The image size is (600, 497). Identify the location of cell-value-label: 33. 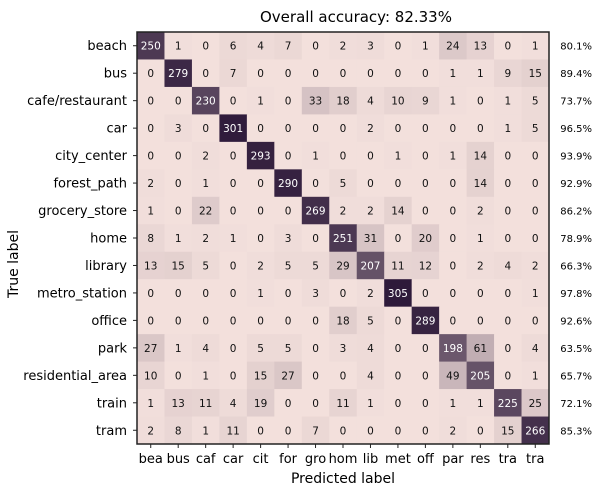
(315, 102).